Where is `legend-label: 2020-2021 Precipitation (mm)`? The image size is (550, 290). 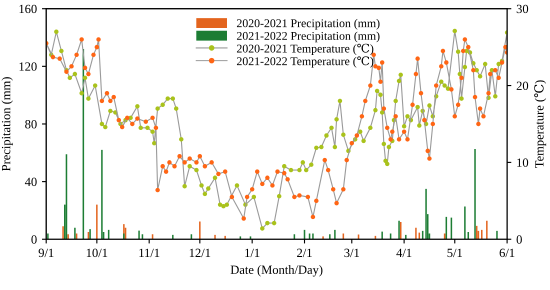
legend-label: 2020-2021 Precipitation (mm) is located at coordinates (308, 24).